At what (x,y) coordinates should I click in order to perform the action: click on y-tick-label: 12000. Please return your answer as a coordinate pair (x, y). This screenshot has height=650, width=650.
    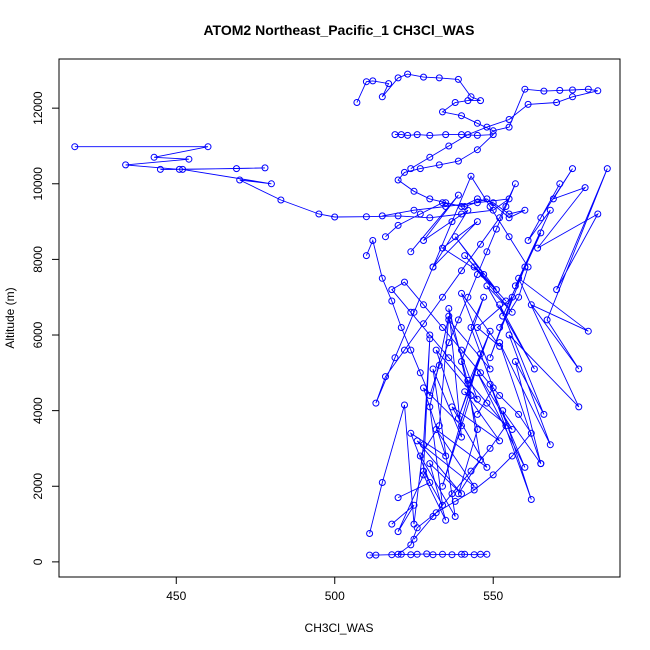
    Looking at the image, I should click on (38, 108).